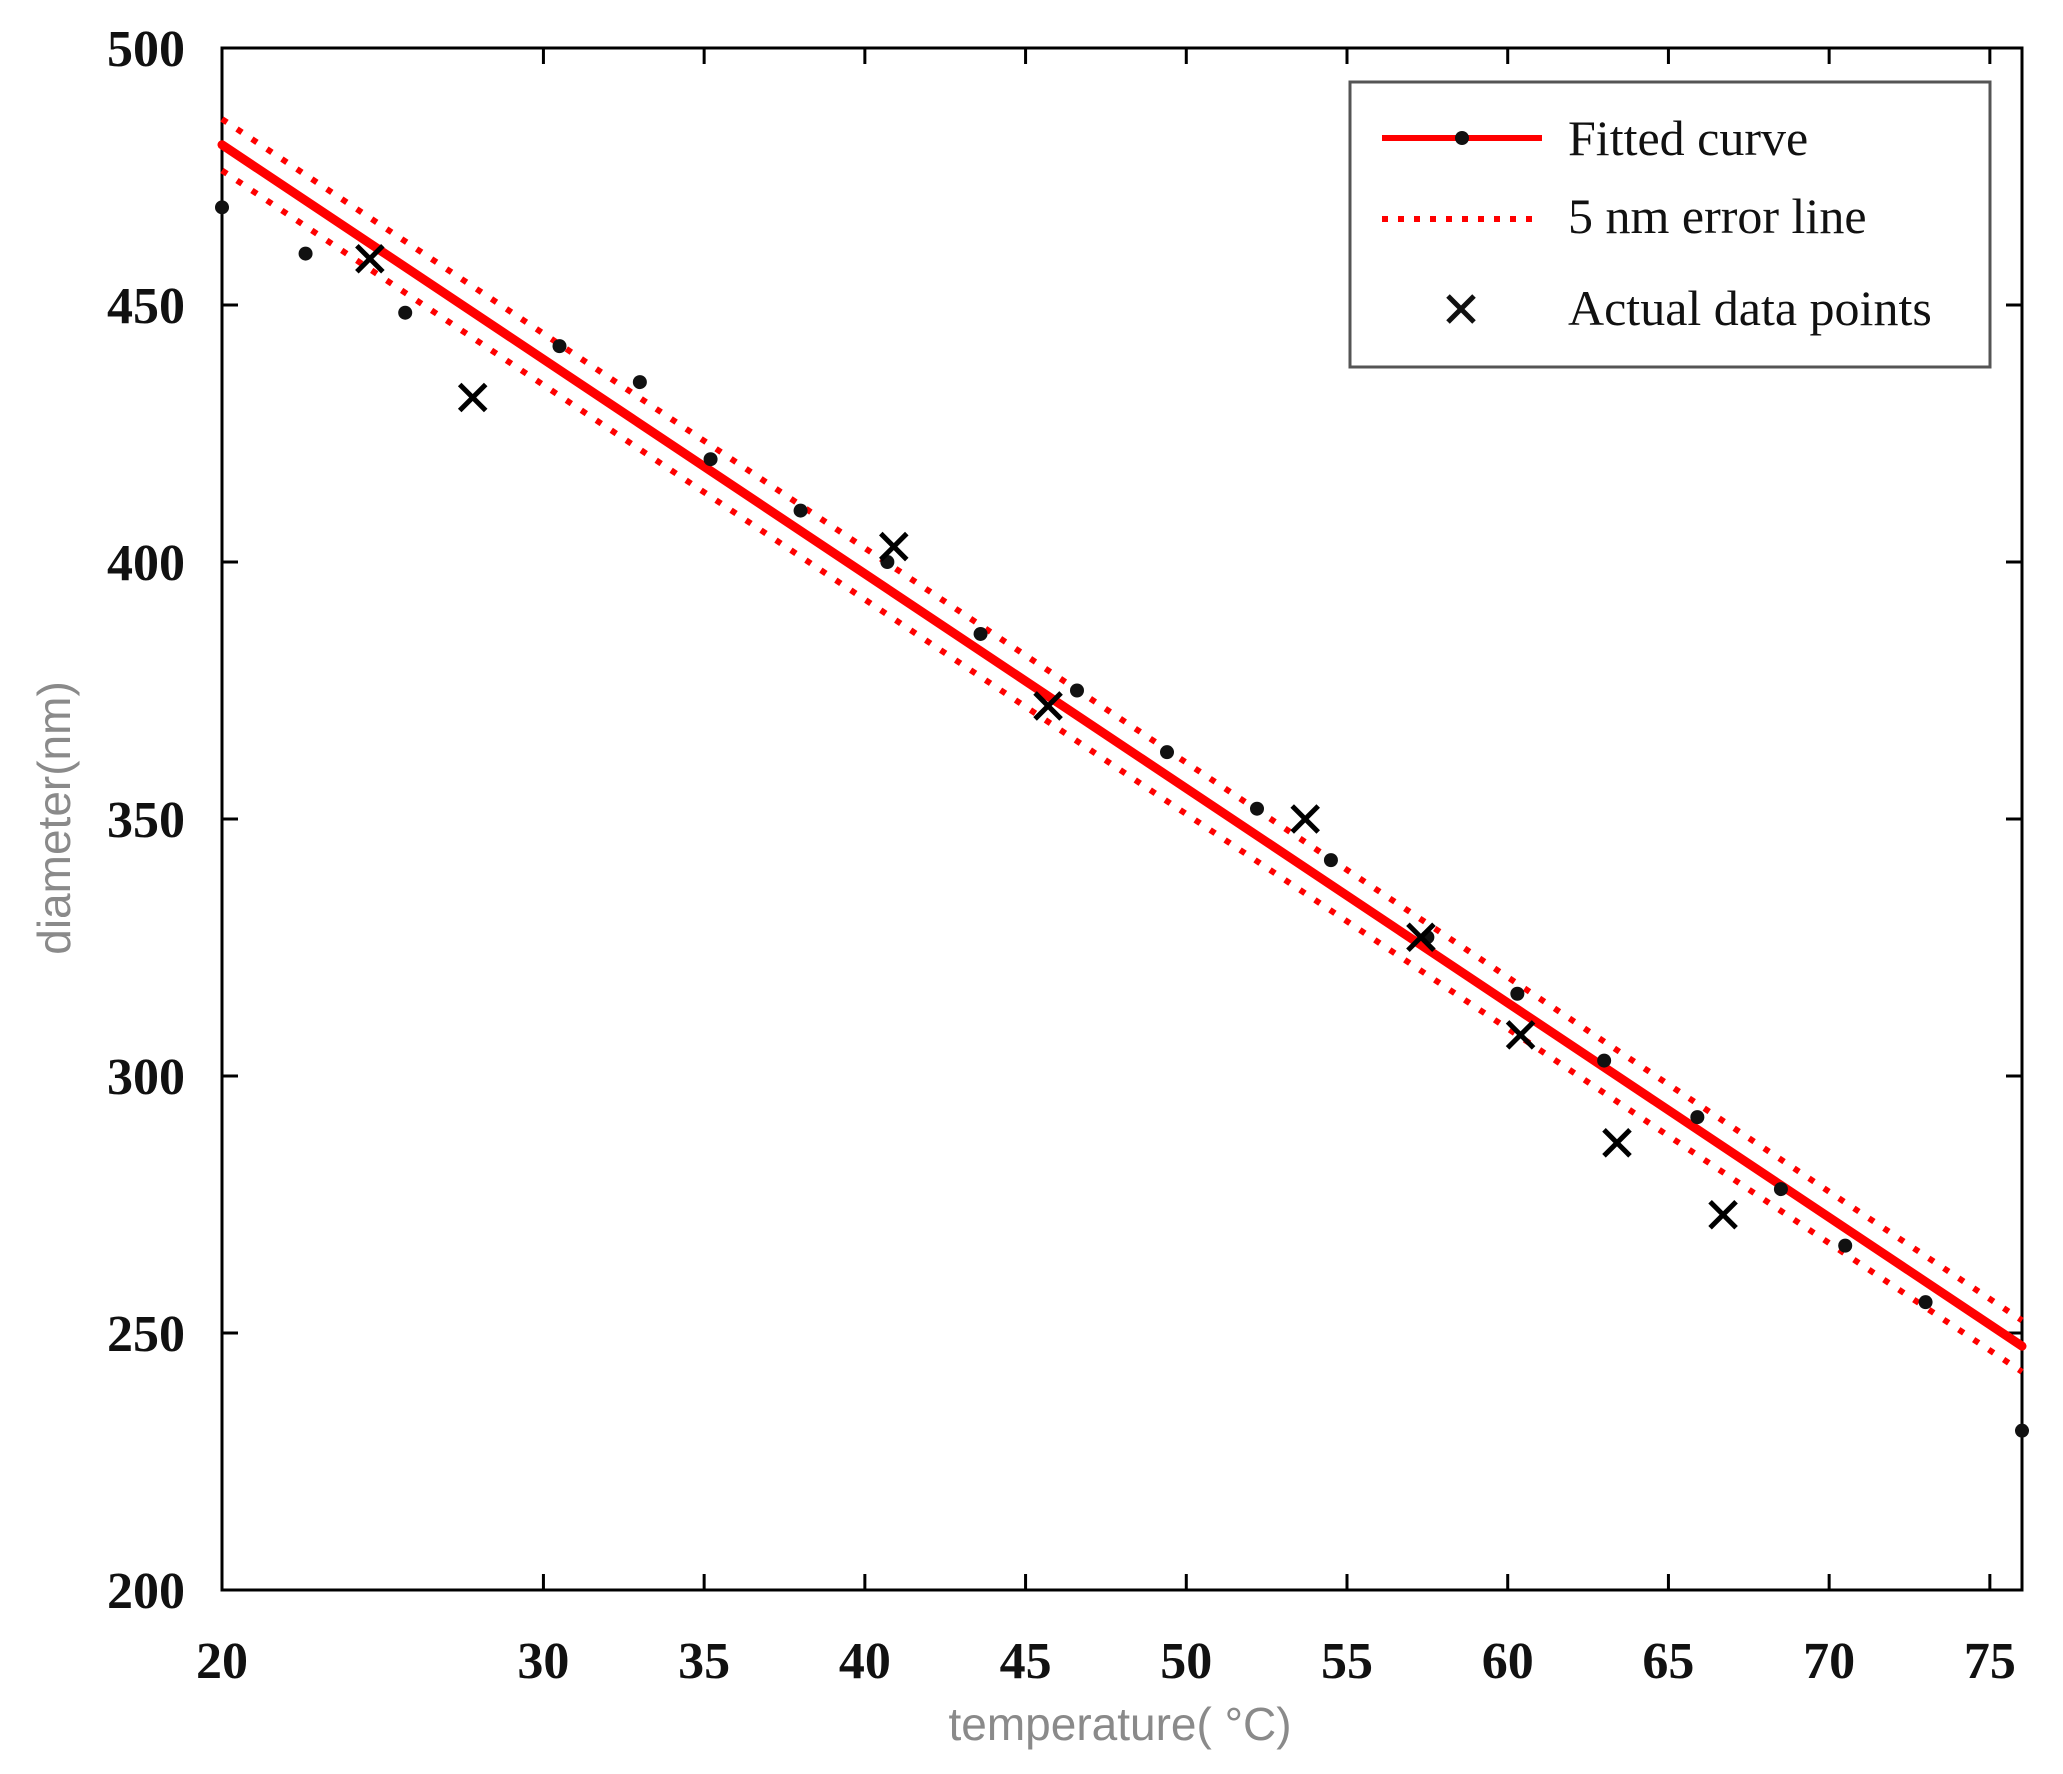  What do you see at coordinates (1829, 1661) in the screenshot?
I see `x-tick-label: 70` at bounding box center [1829, 1661].